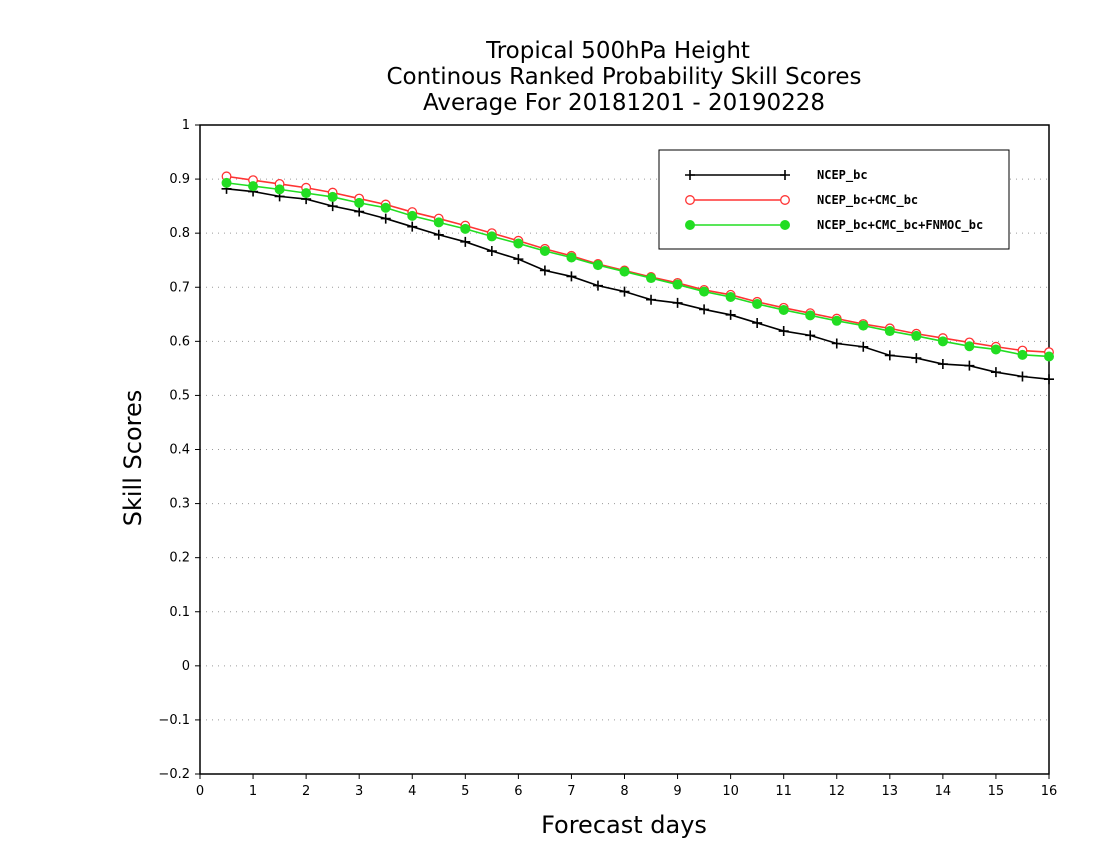  I want to click on y-tick-label: −0.2, so click(174, 774).